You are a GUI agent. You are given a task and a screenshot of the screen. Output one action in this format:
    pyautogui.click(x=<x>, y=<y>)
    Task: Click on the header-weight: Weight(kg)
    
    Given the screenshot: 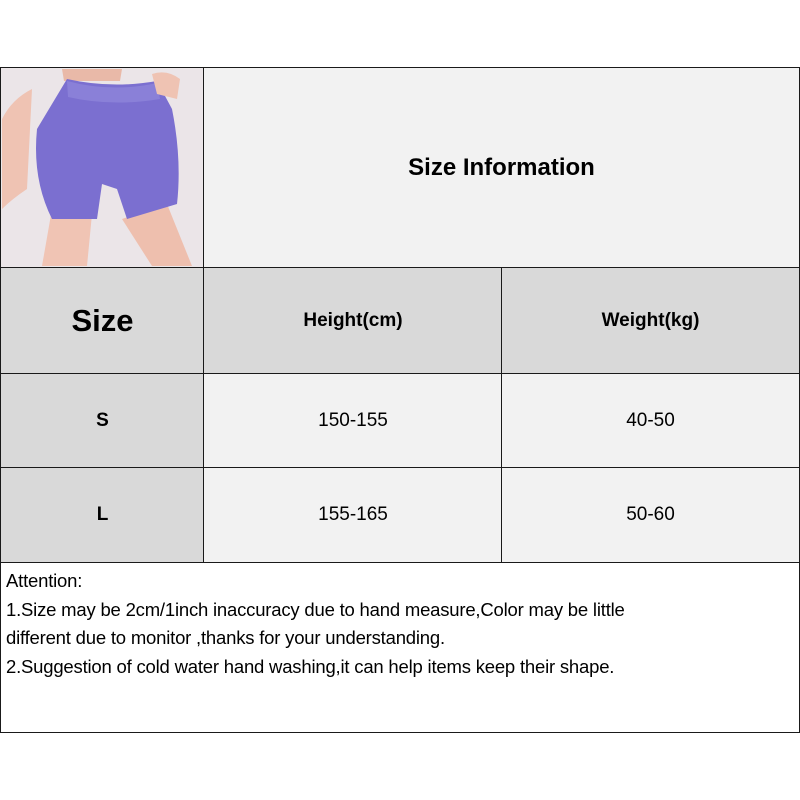 What is the action you would take?
    pyautogui.click(x=650, y=321)
    